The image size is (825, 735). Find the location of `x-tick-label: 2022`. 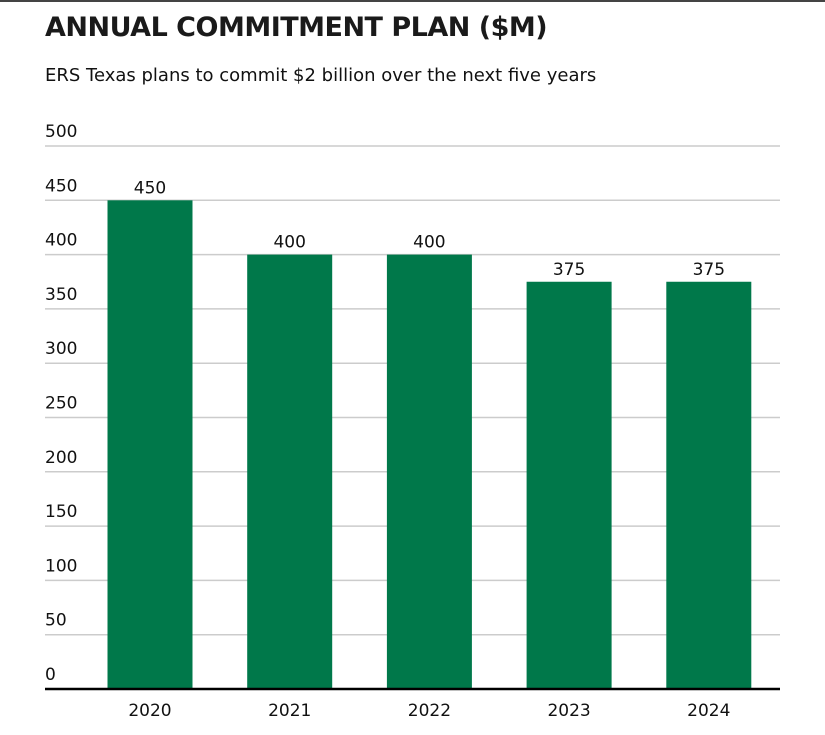

x-tick-label: 2022 is located at coordinates (429, 711).